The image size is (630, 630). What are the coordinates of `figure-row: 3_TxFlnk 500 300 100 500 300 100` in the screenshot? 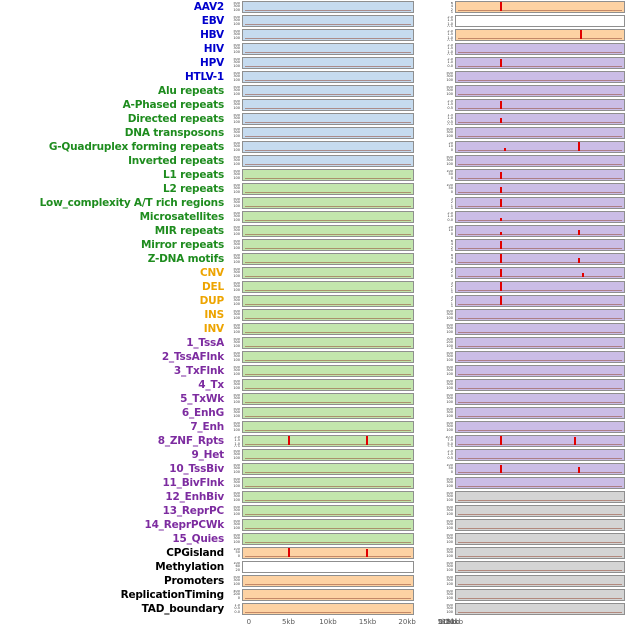 It's located at (315, 371).